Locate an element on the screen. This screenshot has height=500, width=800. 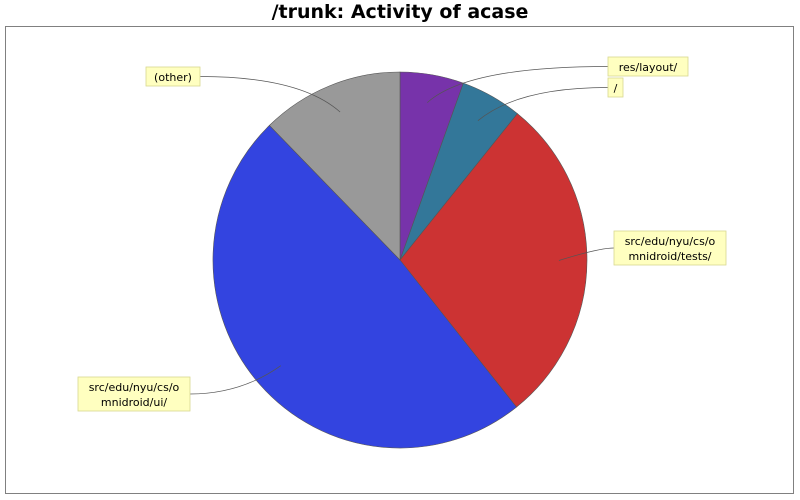
slice-label-src-edu-nyu-cs-omnidroid-ui-line1: src/edu/nyu/cs/o is located at coordinates (134, 387).